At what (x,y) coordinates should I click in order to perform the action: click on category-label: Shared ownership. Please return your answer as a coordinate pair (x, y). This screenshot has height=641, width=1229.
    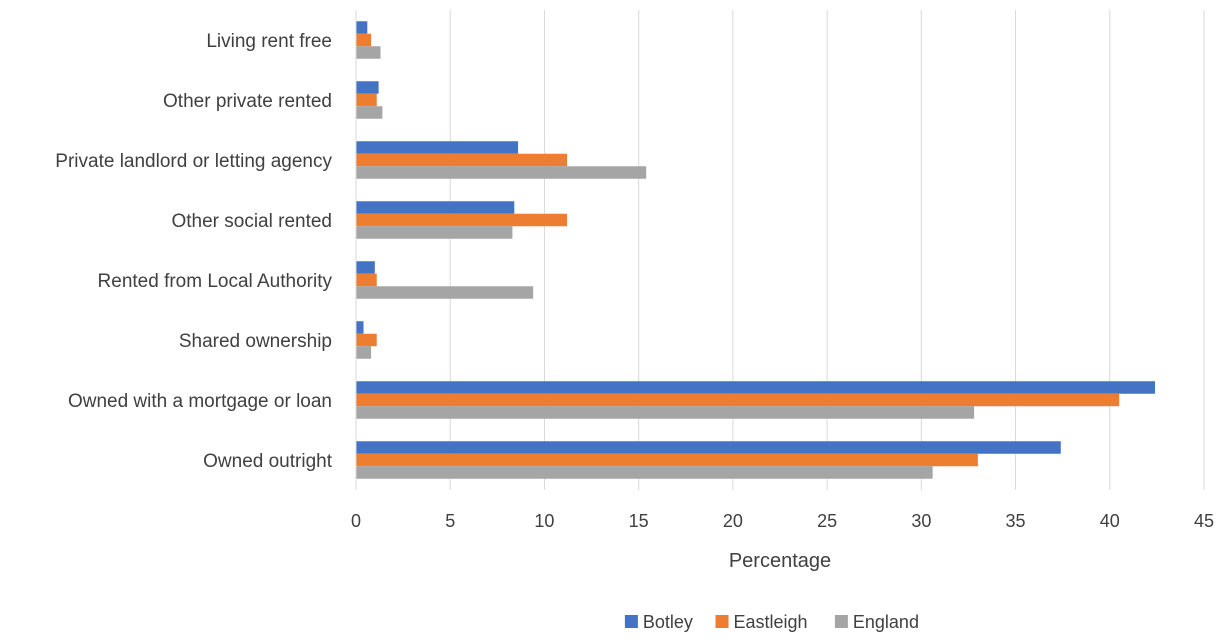
    Looking at the image, I should click on (255, 341).